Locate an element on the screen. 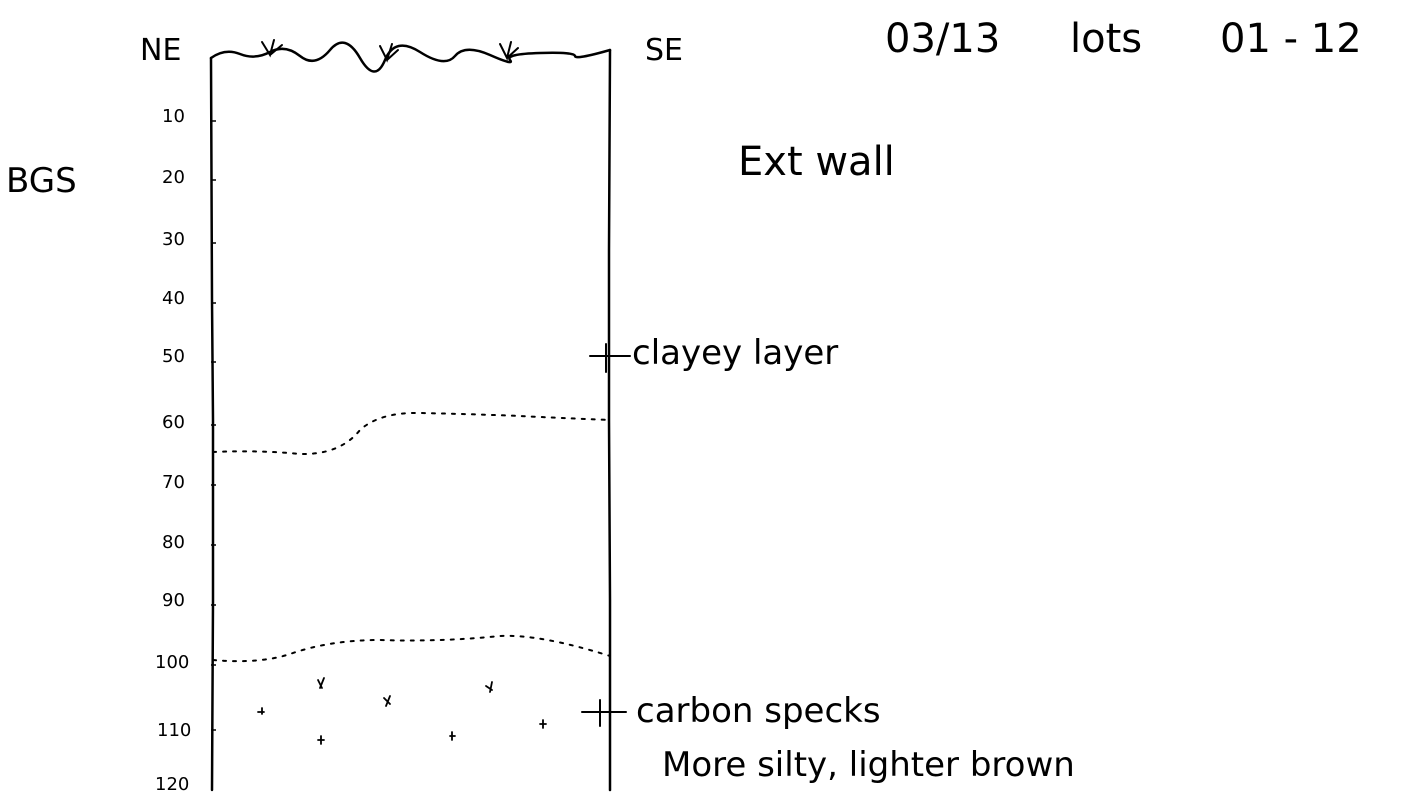  right-wall-line is located at coordinates (609, 420).